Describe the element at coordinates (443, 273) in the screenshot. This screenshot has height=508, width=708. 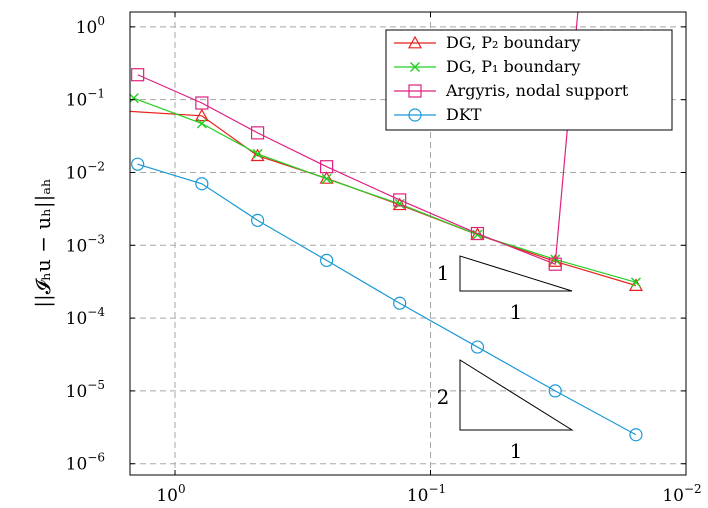
I see `slope-vertical-label: 1` at that location.